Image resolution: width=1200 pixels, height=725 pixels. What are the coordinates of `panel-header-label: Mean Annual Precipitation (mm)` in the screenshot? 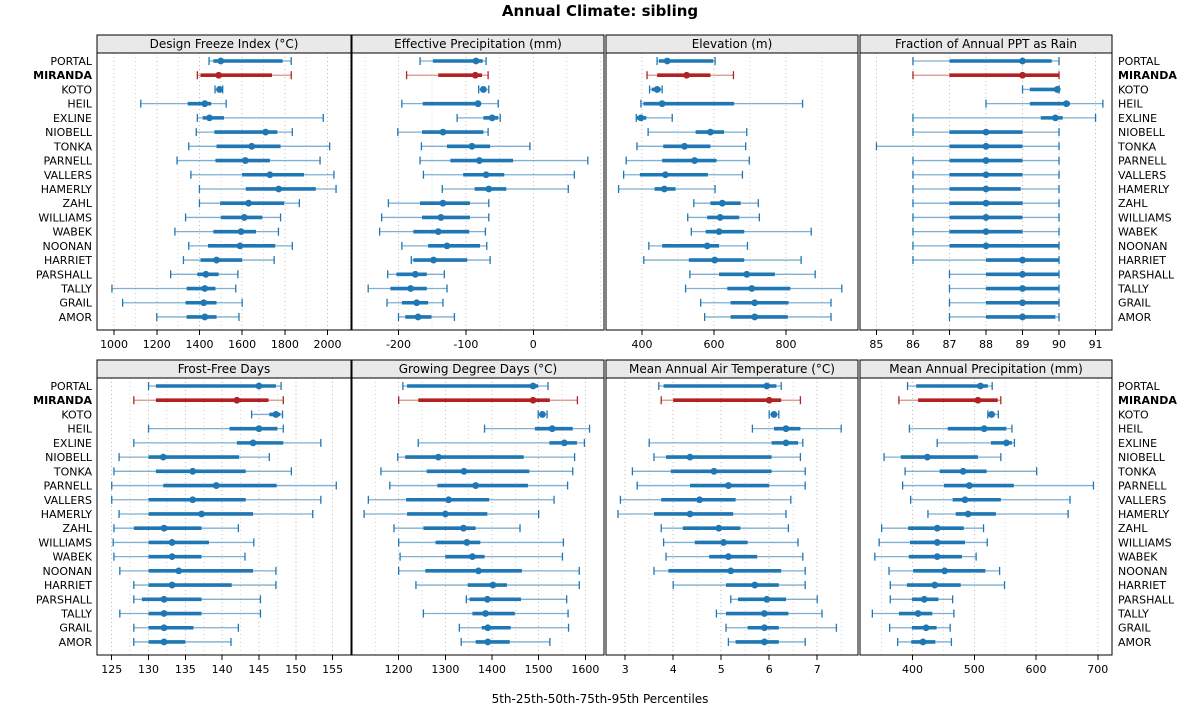 It's located at (986, 369).